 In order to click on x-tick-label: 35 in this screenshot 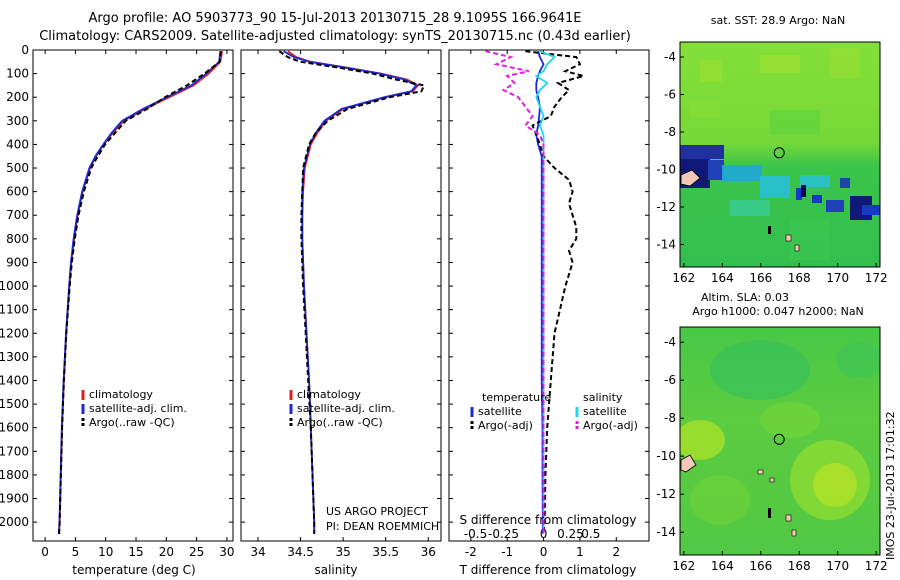, I will do `click(342, 552)`.